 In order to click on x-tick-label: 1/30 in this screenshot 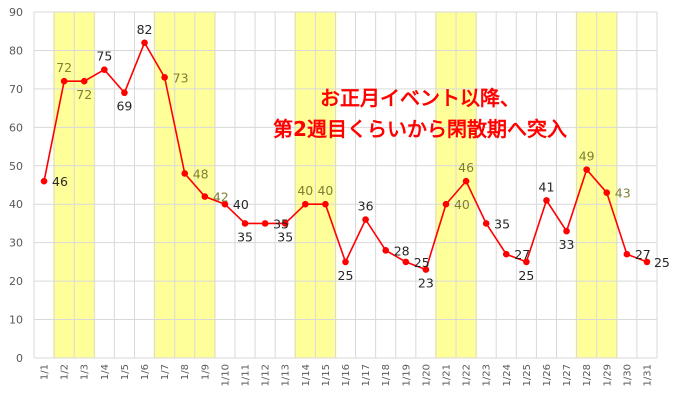, I will do `click(627, 375)`.